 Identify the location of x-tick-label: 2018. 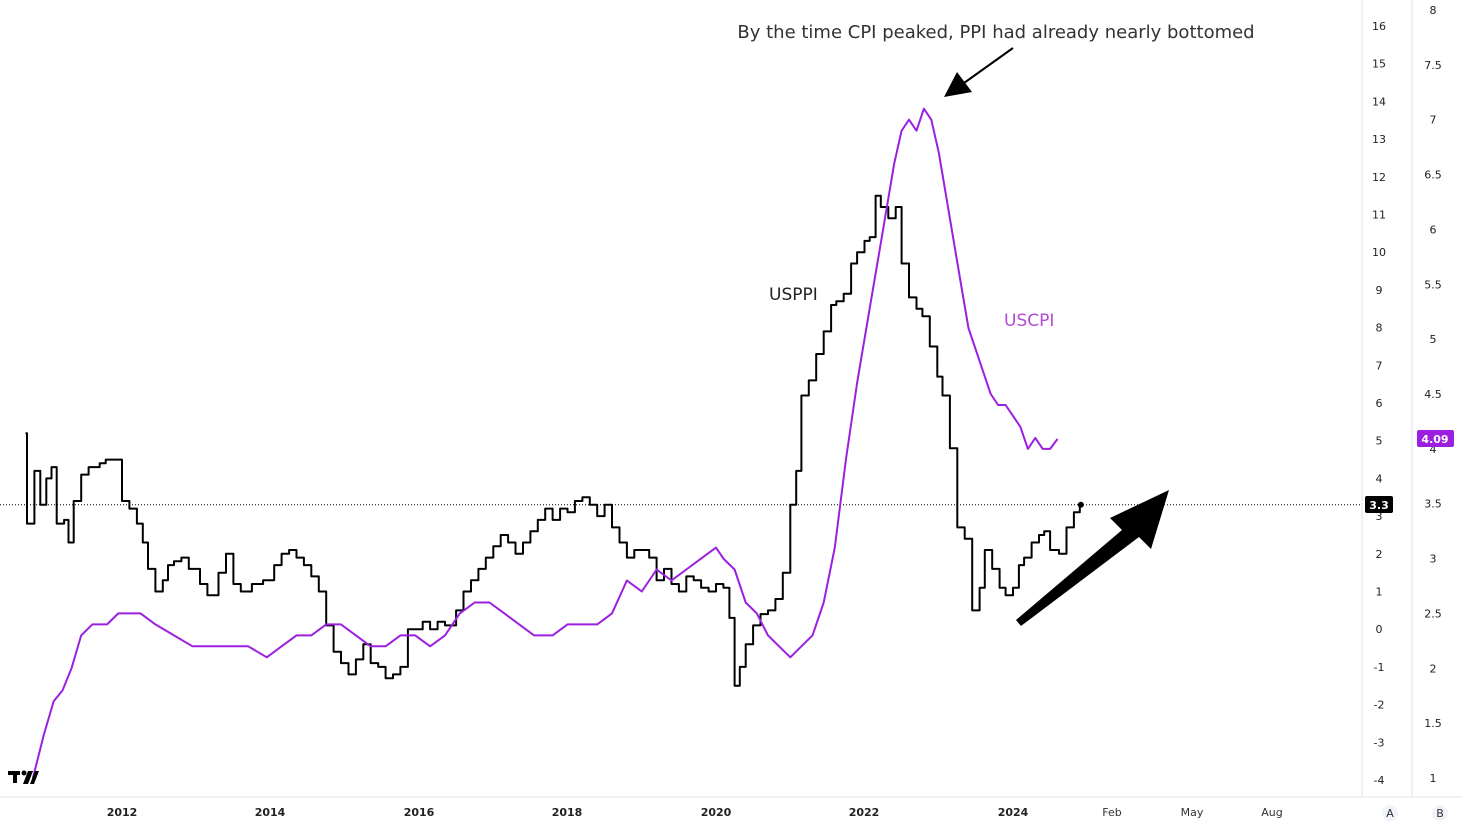
(567, 812).